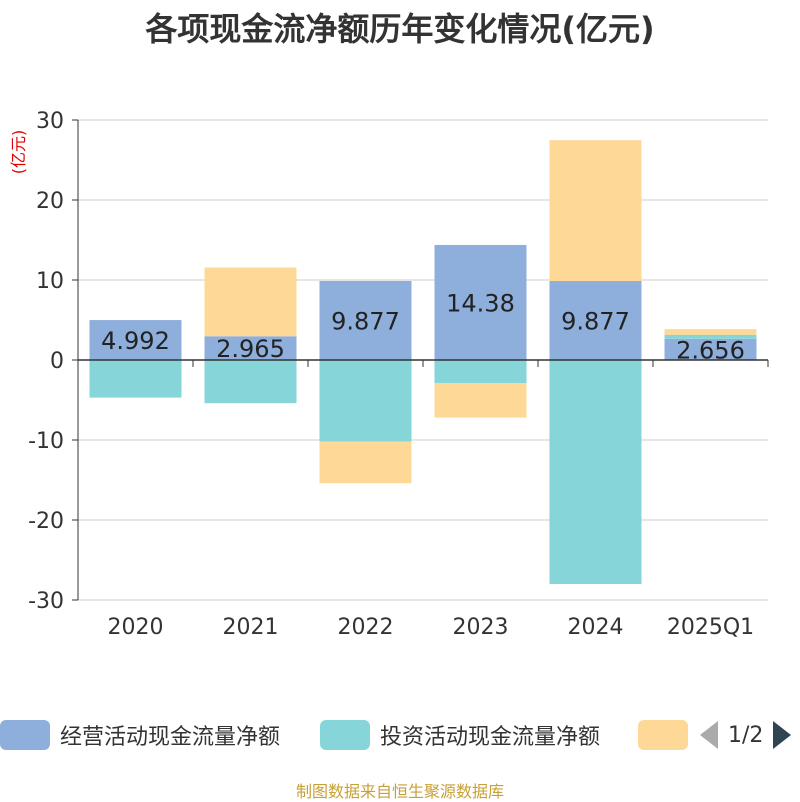 The height and width of the screenshot is (802, 800). I want to click on y-tick-label: 20, so click(50, 201).